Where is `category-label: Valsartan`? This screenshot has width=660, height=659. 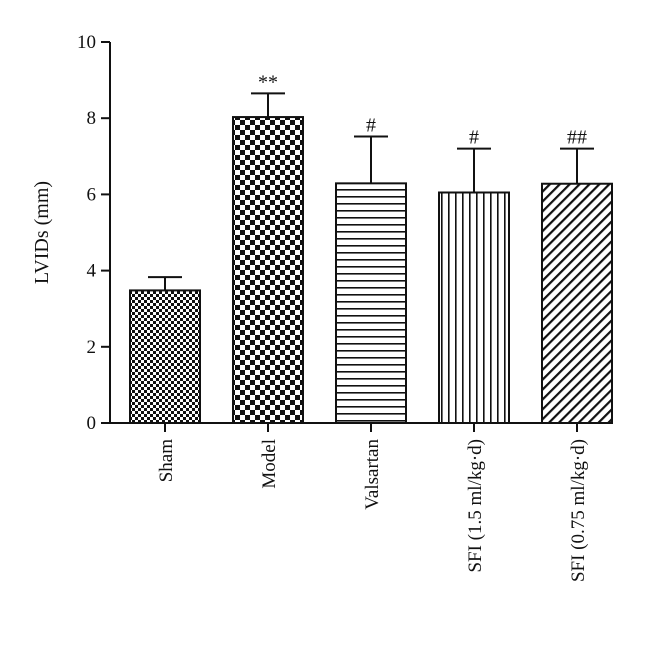
category-label: Valsartan is located at coordinates (372, 474).